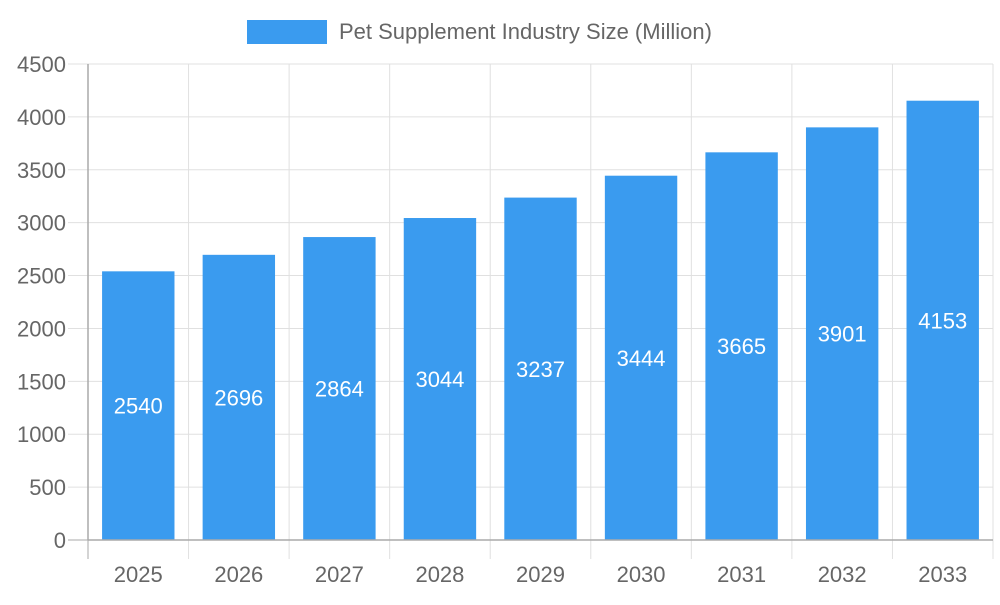 The image size is (1000, 605). I want to click on x-tick-label: 2026, so click(238, 574).